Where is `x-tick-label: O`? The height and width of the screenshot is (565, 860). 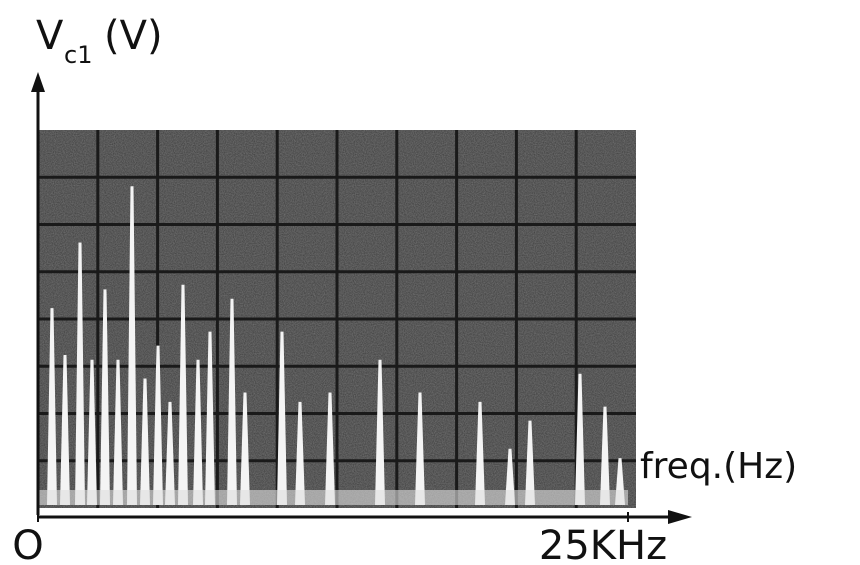 x-tick-label: O is located at coordinates (27, 544).